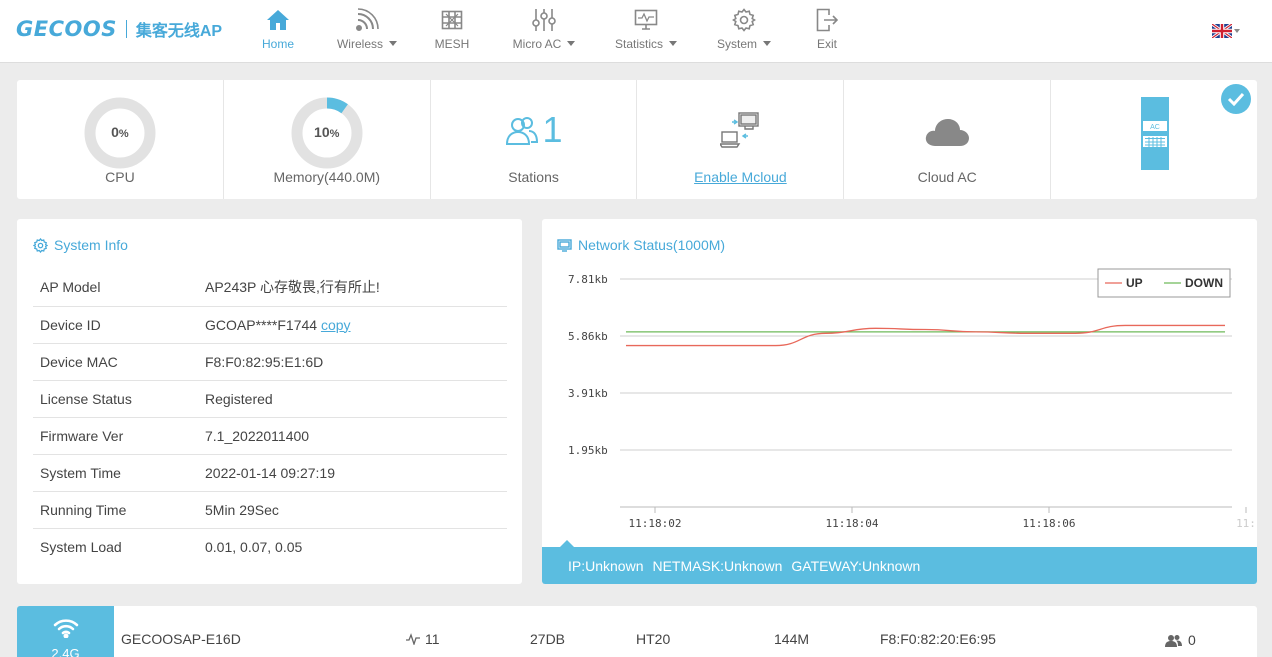  Describe the element at coordinates (606, 565) in the screenshot. I see `ip-text: IP:Unknown` at that location.